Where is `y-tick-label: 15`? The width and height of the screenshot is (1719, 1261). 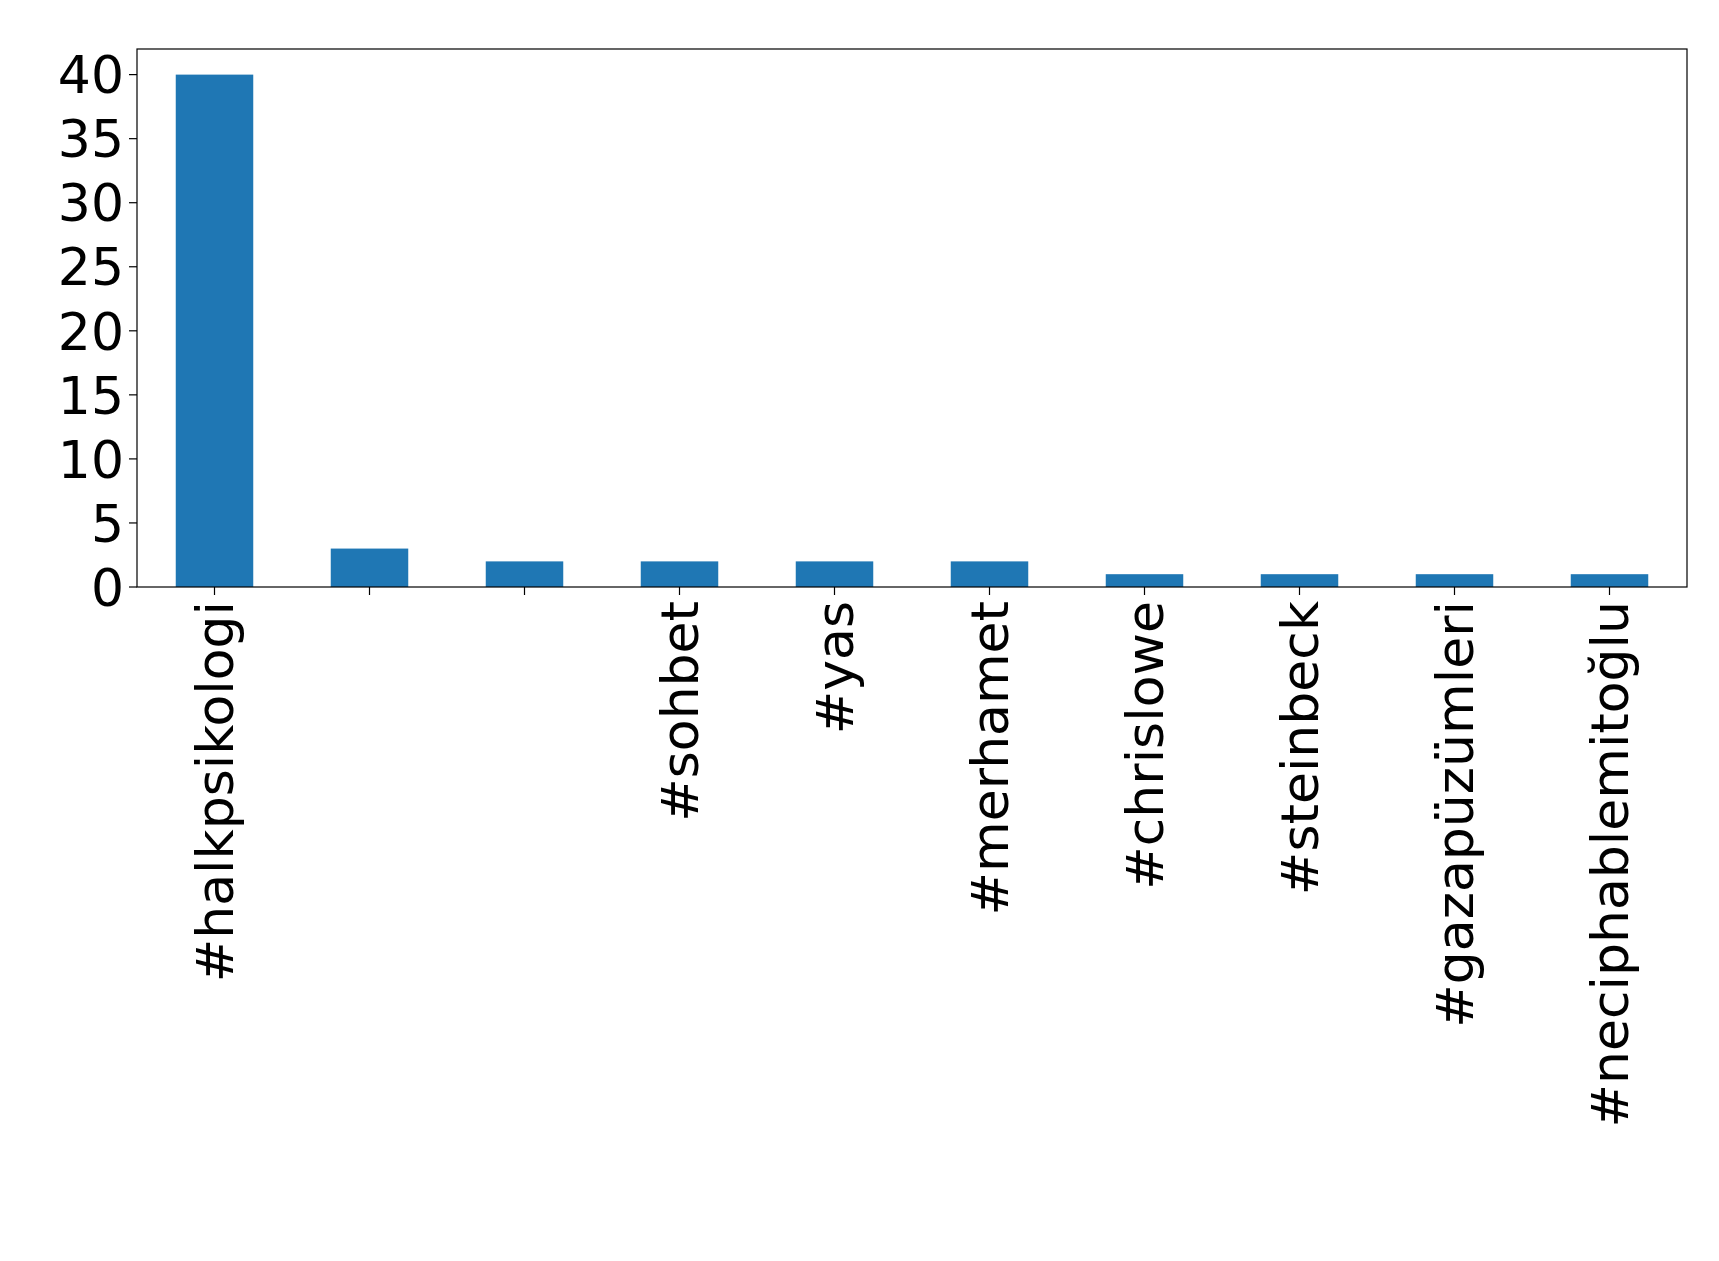
y-tick-label: 15 is located at coordinates (90, 395).